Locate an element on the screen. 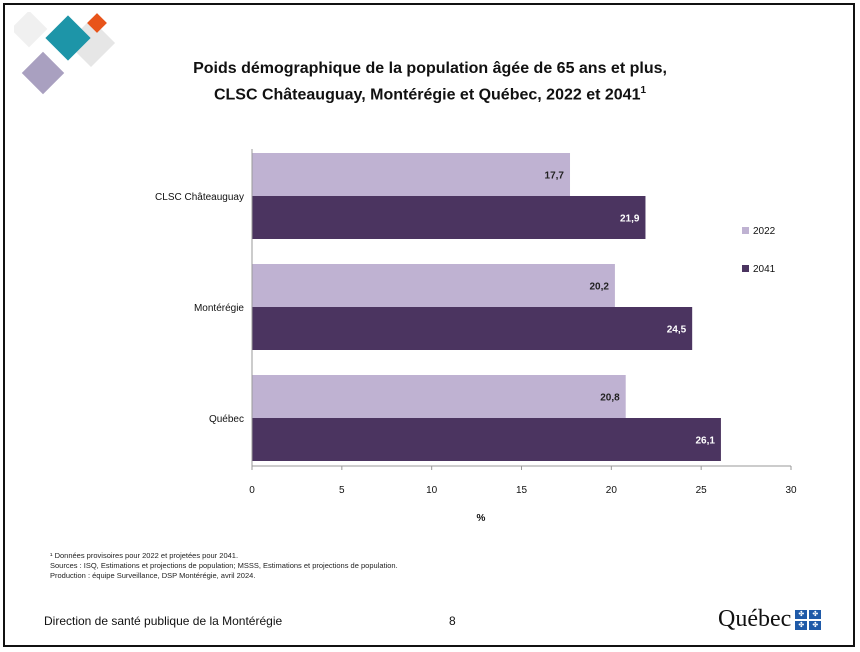 The image size is (860, 652). category-label: Québec is located at coordinates (226, 419).